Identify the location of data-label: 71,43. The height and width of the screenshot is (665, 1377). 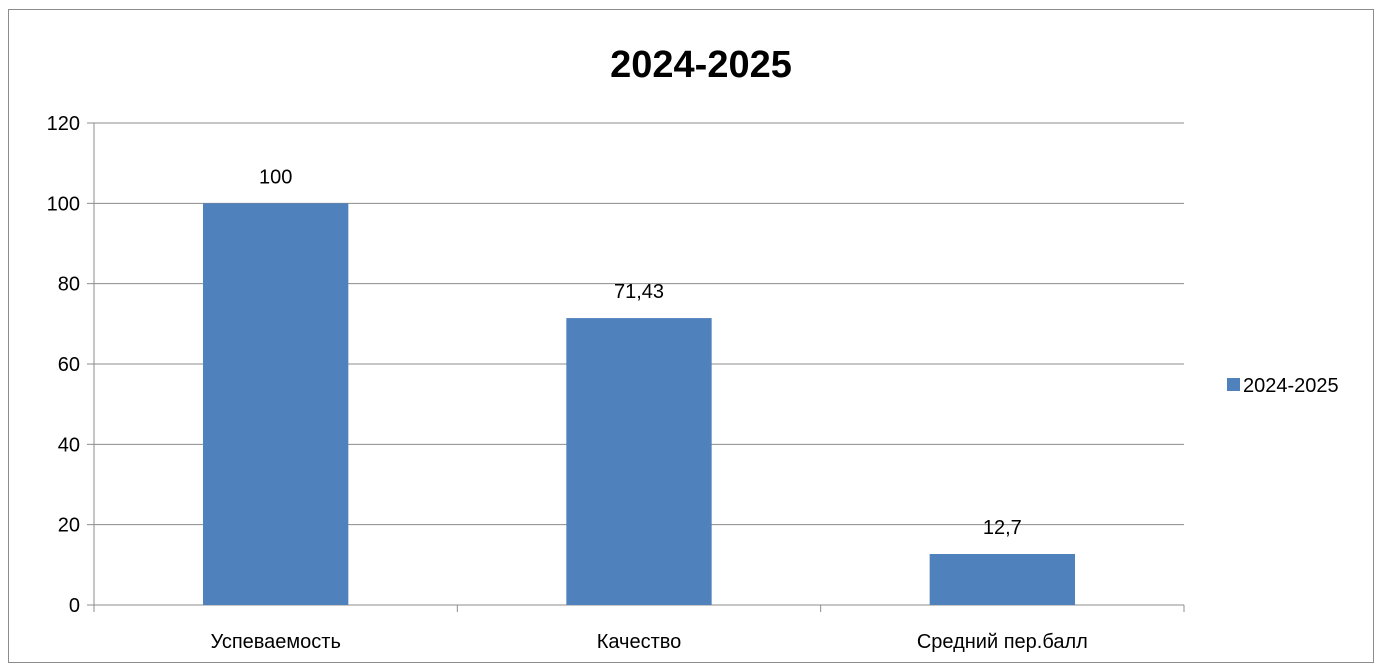
(639, 292).